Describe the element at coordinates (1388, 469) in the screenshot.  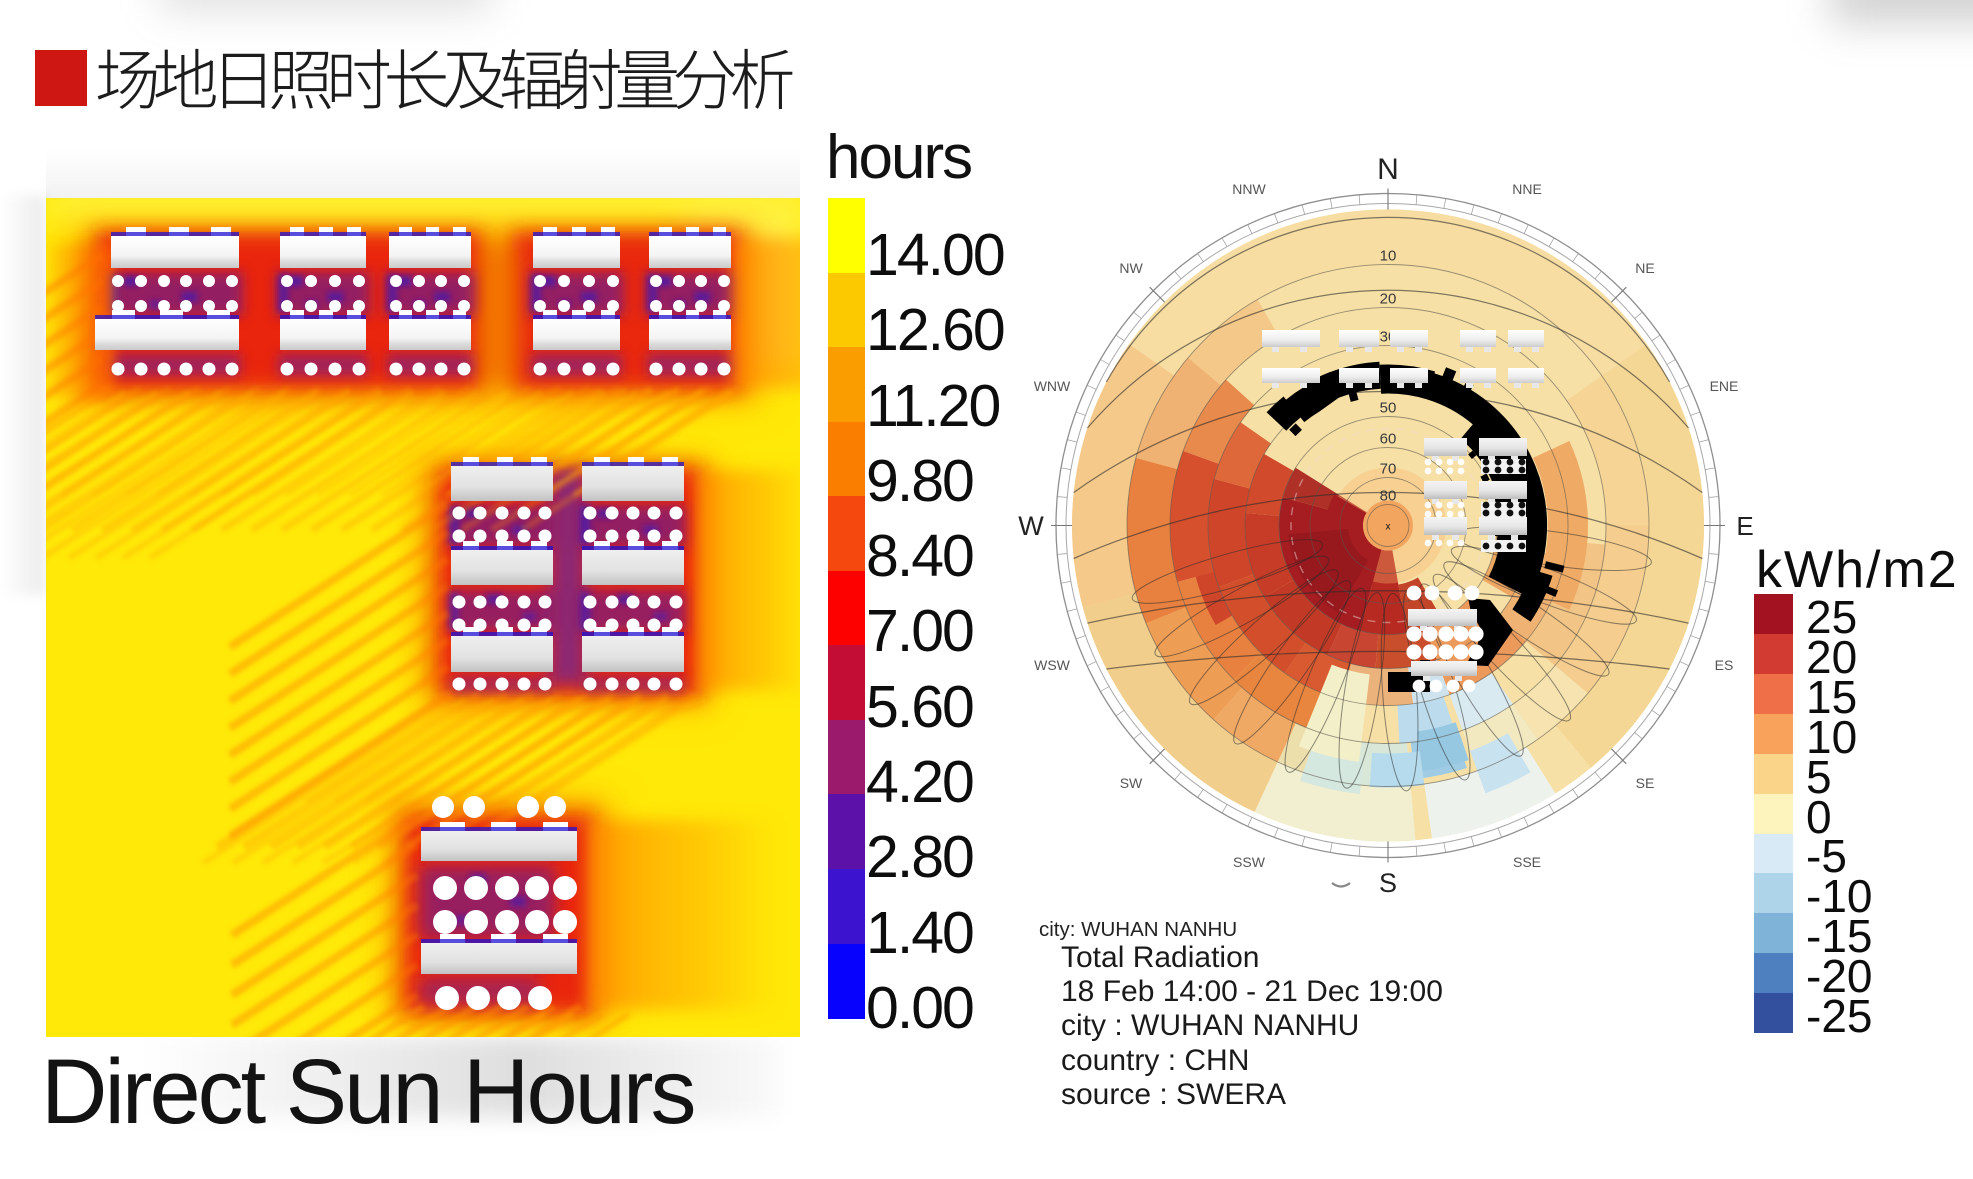
I see `svg-text: 70` at that location.